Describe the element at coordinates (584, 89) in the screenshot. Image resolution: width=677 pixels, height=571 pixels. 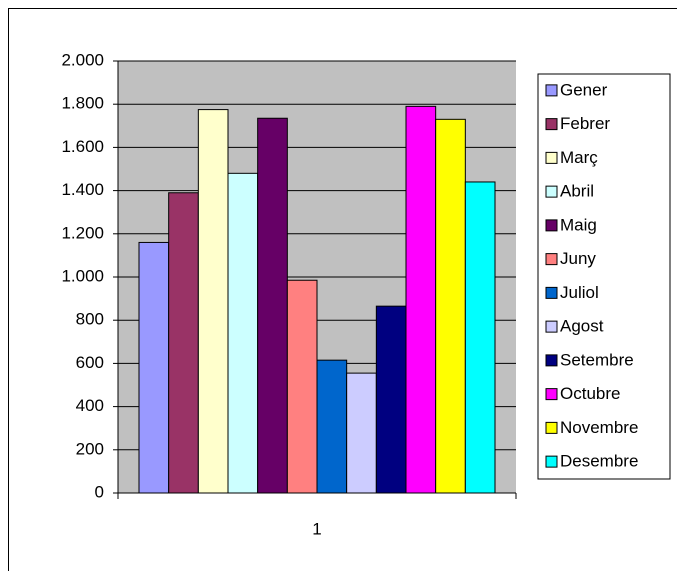
I see `legend-label: Gener` at that location.